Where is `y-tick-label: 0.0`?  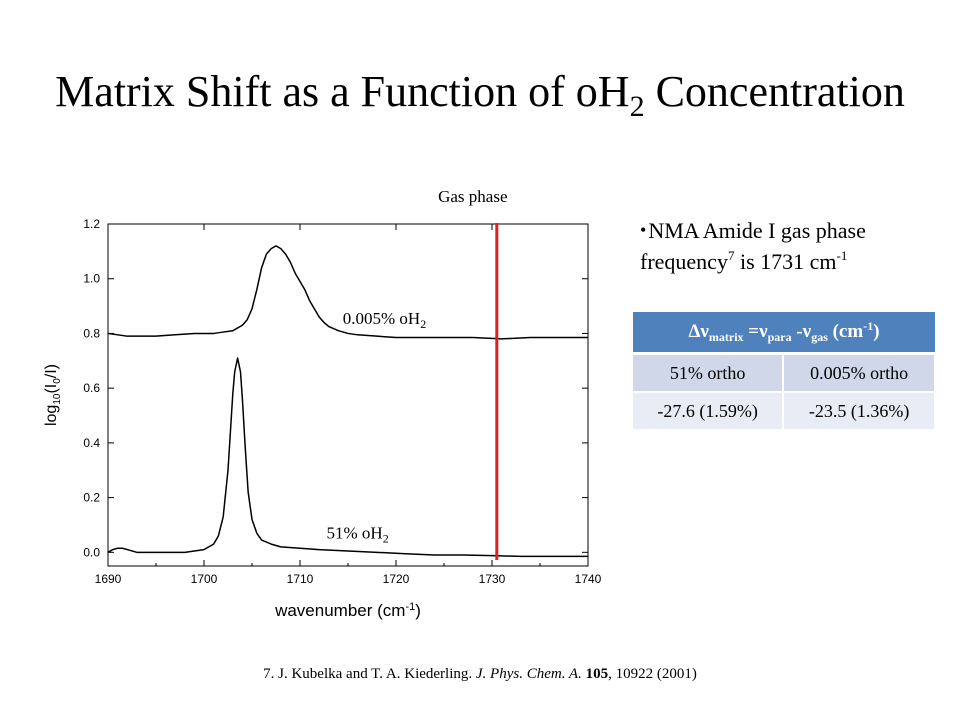 y-tick-label: 0.0 is located at coordinates (91, 552).